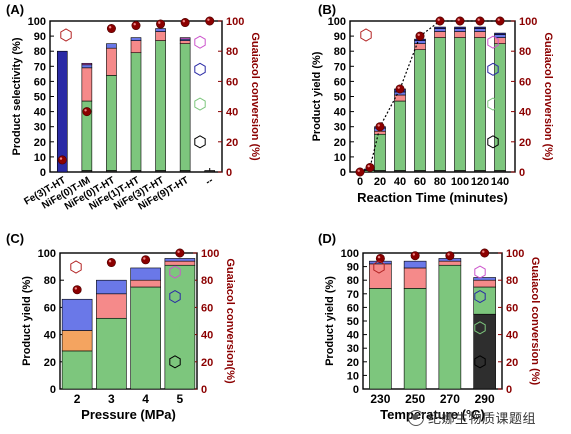  Describe the element at coordinates (353, 376) in the screenshot. I see `y-tick-label: 10` at that location.